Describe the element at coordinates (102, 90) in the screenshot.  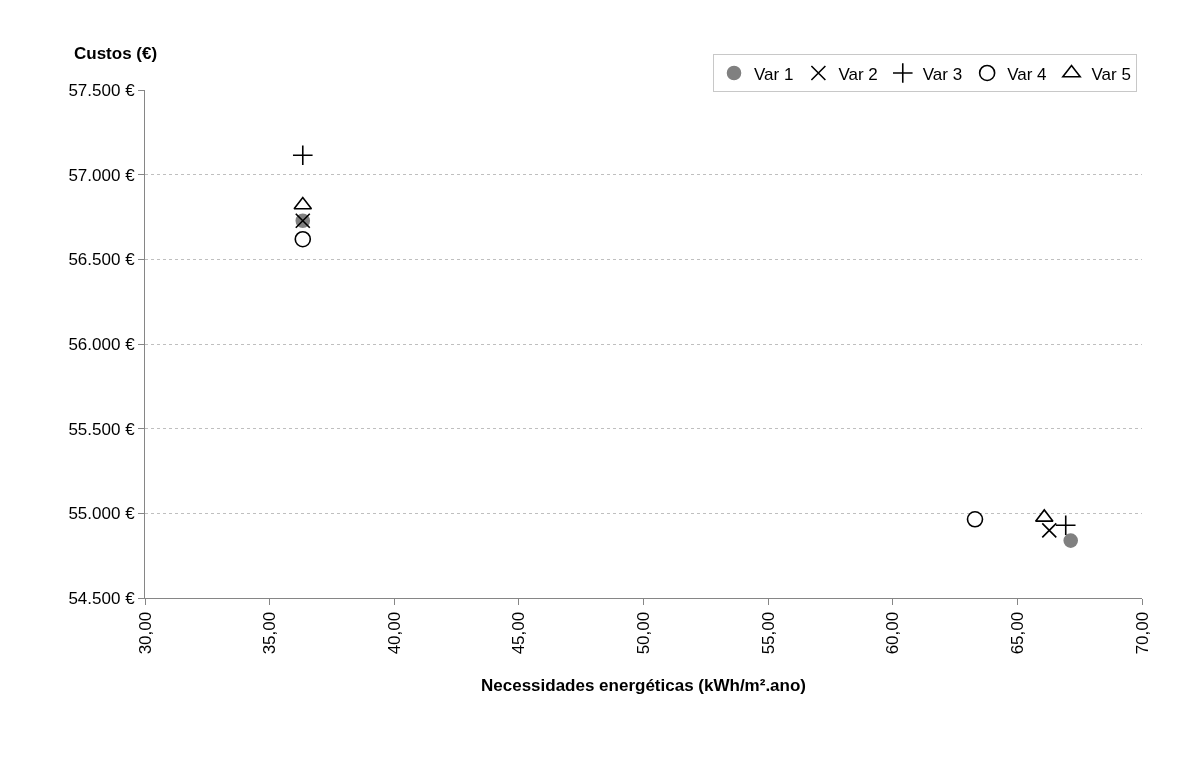
I see `y-tick-label: 57.500 €` at that location.